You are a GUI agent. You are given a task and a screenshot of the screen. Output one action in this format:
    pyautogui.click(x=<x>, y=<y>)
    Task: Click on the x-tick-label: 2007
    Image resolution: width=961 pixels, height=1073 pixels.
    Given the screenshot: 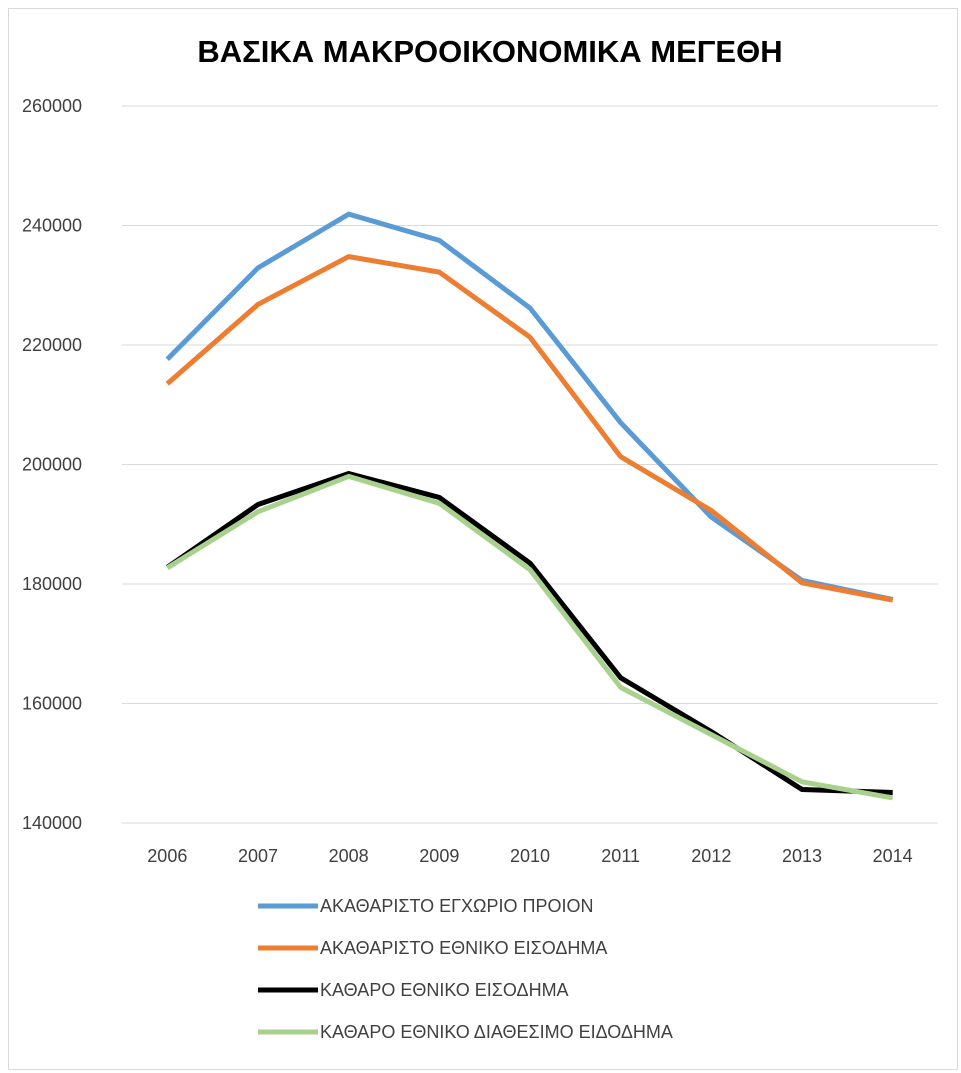 What is the action you would take?
    pyautogui.click(x=258, y=856)
    